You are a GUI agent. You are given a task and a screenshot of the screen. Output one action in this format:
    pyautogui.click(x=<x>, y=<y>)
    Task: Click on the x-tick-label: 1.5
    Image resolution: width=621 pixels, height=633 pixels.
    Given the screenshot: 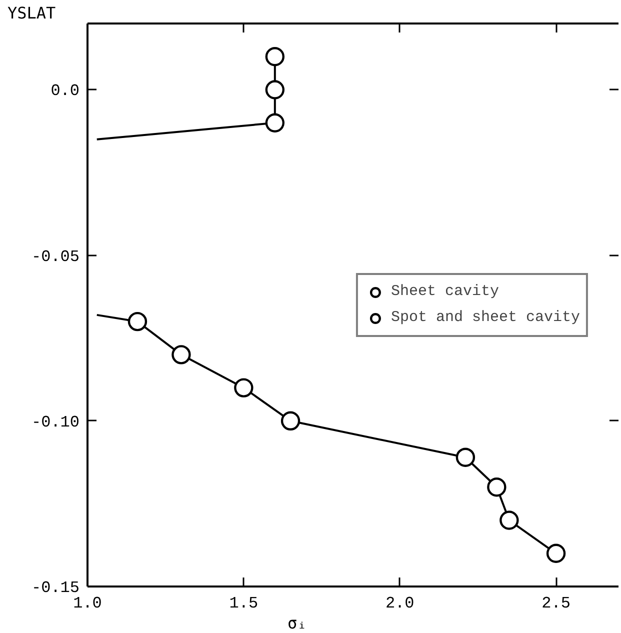 What is the action you would take?
    pyautogui.click(x=243, y=603)
    